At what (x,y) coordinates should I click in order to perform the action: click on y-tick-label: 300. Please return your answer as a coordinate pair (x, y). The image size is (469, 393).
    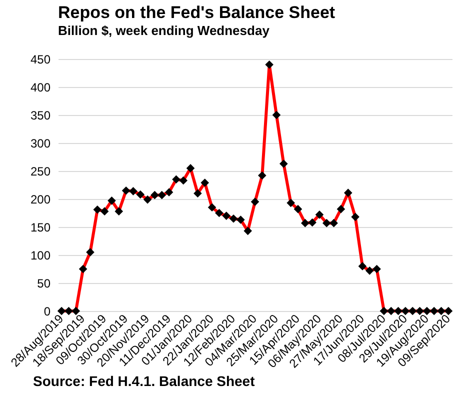
    Looking at the image, I should click on (40, 143).